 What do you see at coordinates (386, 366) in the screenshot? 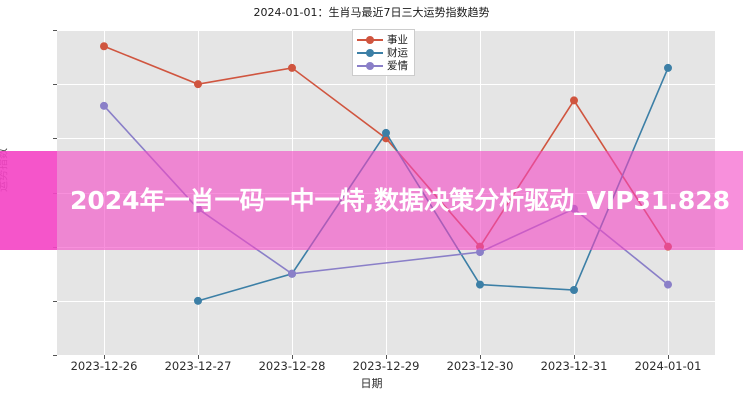
I see `x-axis-tick-label: 2023-12-29` at bounding box center [386, 366].